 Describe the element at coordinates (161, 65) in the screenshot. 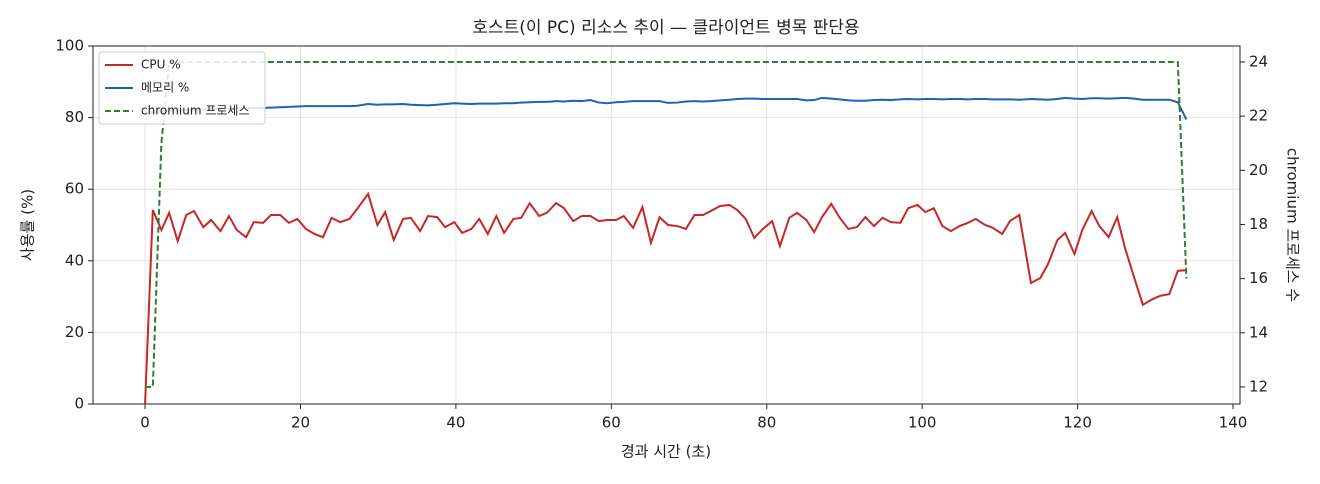

I see `legend-label: CPU %` at that location.